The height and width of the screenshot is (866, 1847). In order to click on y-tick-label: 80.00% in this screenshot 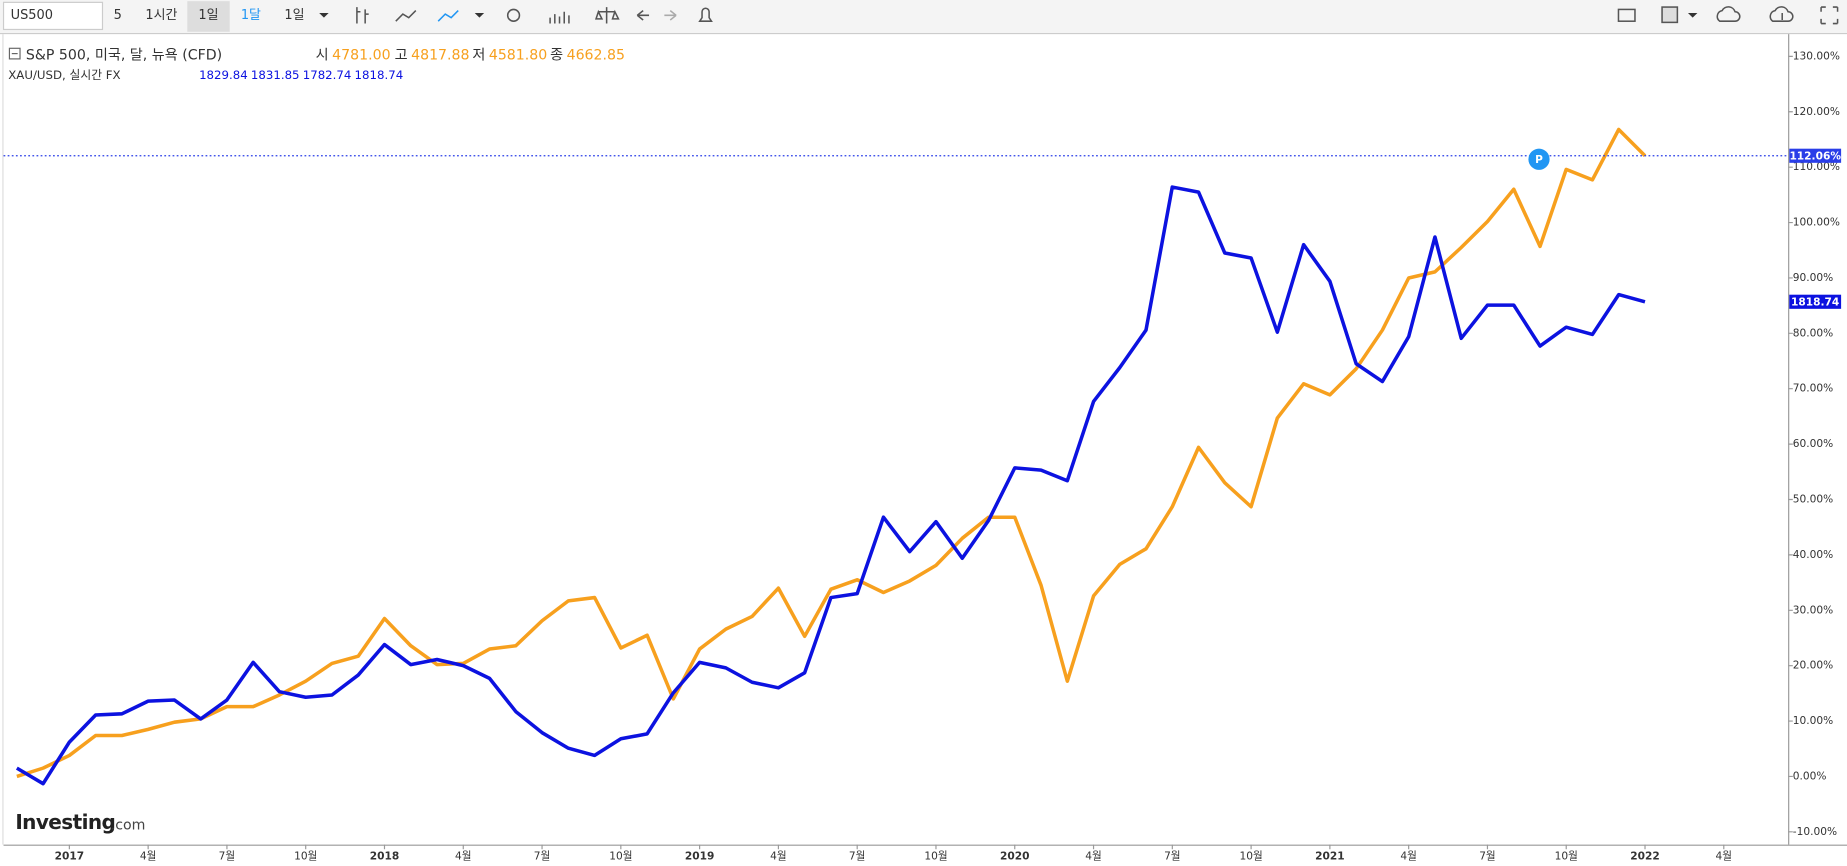, I will do `click(1813, 333)`.